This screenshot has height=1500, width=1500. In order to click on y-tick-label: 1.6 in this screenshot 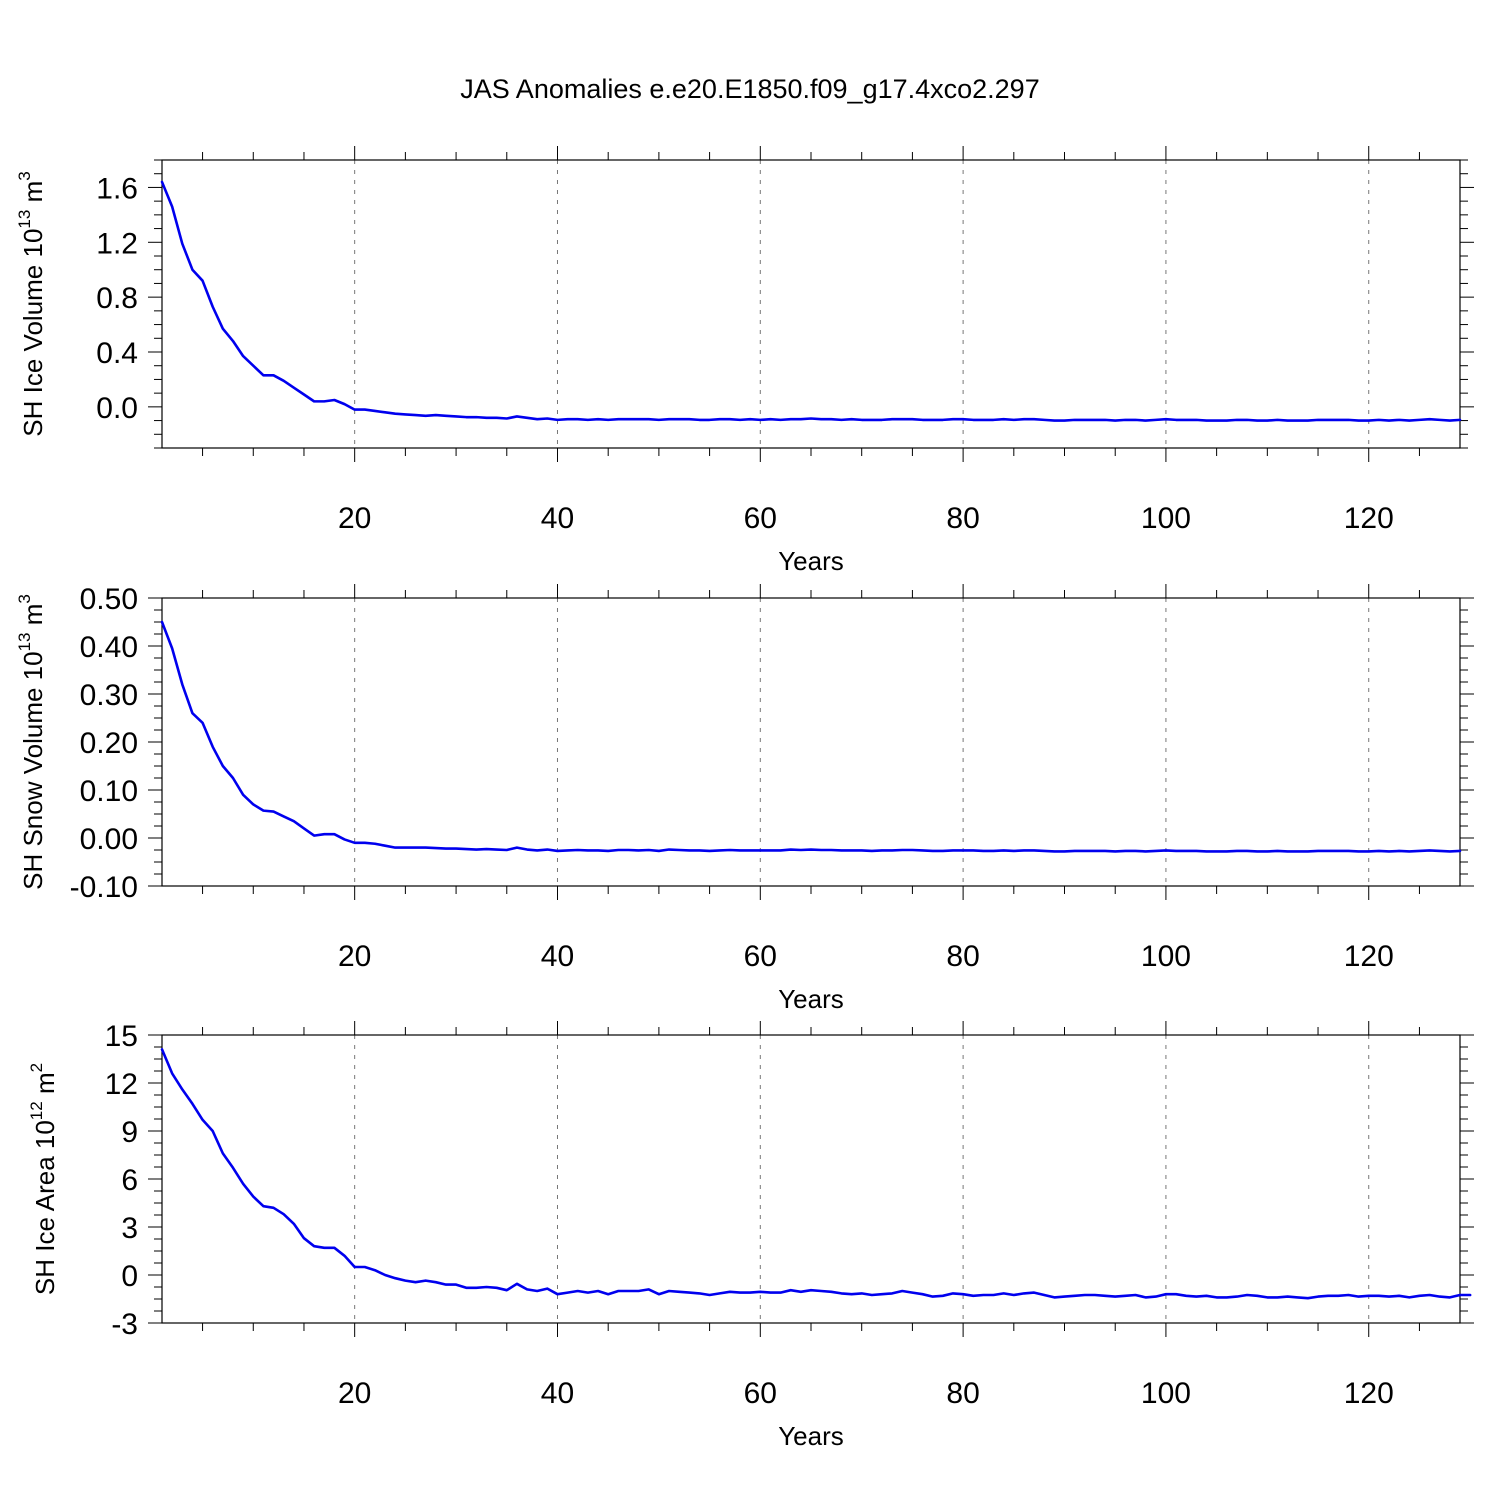, I will do `click(117, 188)`.